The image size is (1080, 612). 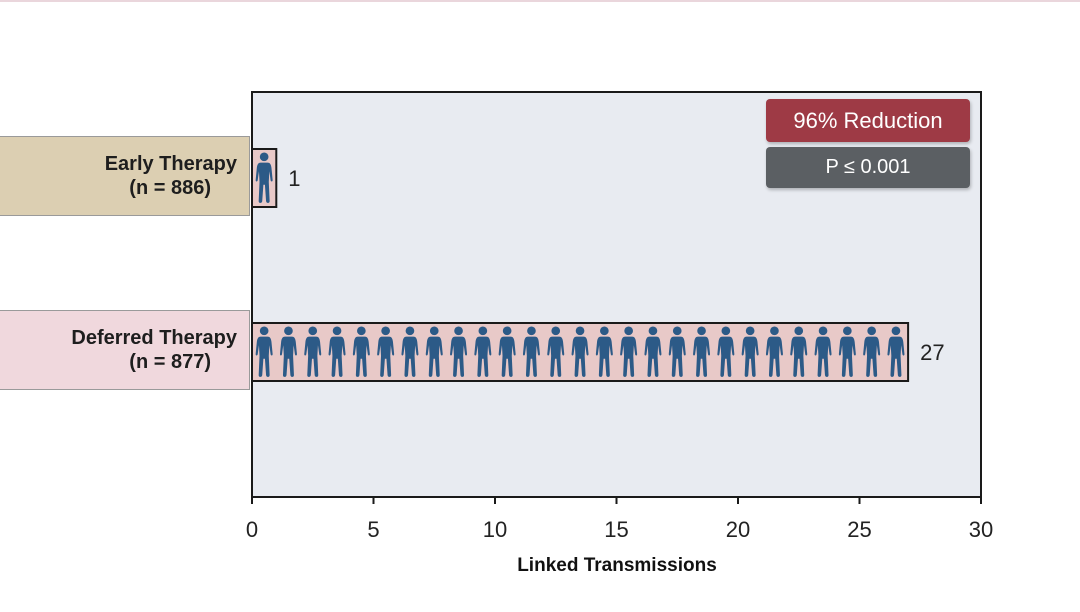 I want to click on x-tick-label: 25, so click(x=859, y=529).